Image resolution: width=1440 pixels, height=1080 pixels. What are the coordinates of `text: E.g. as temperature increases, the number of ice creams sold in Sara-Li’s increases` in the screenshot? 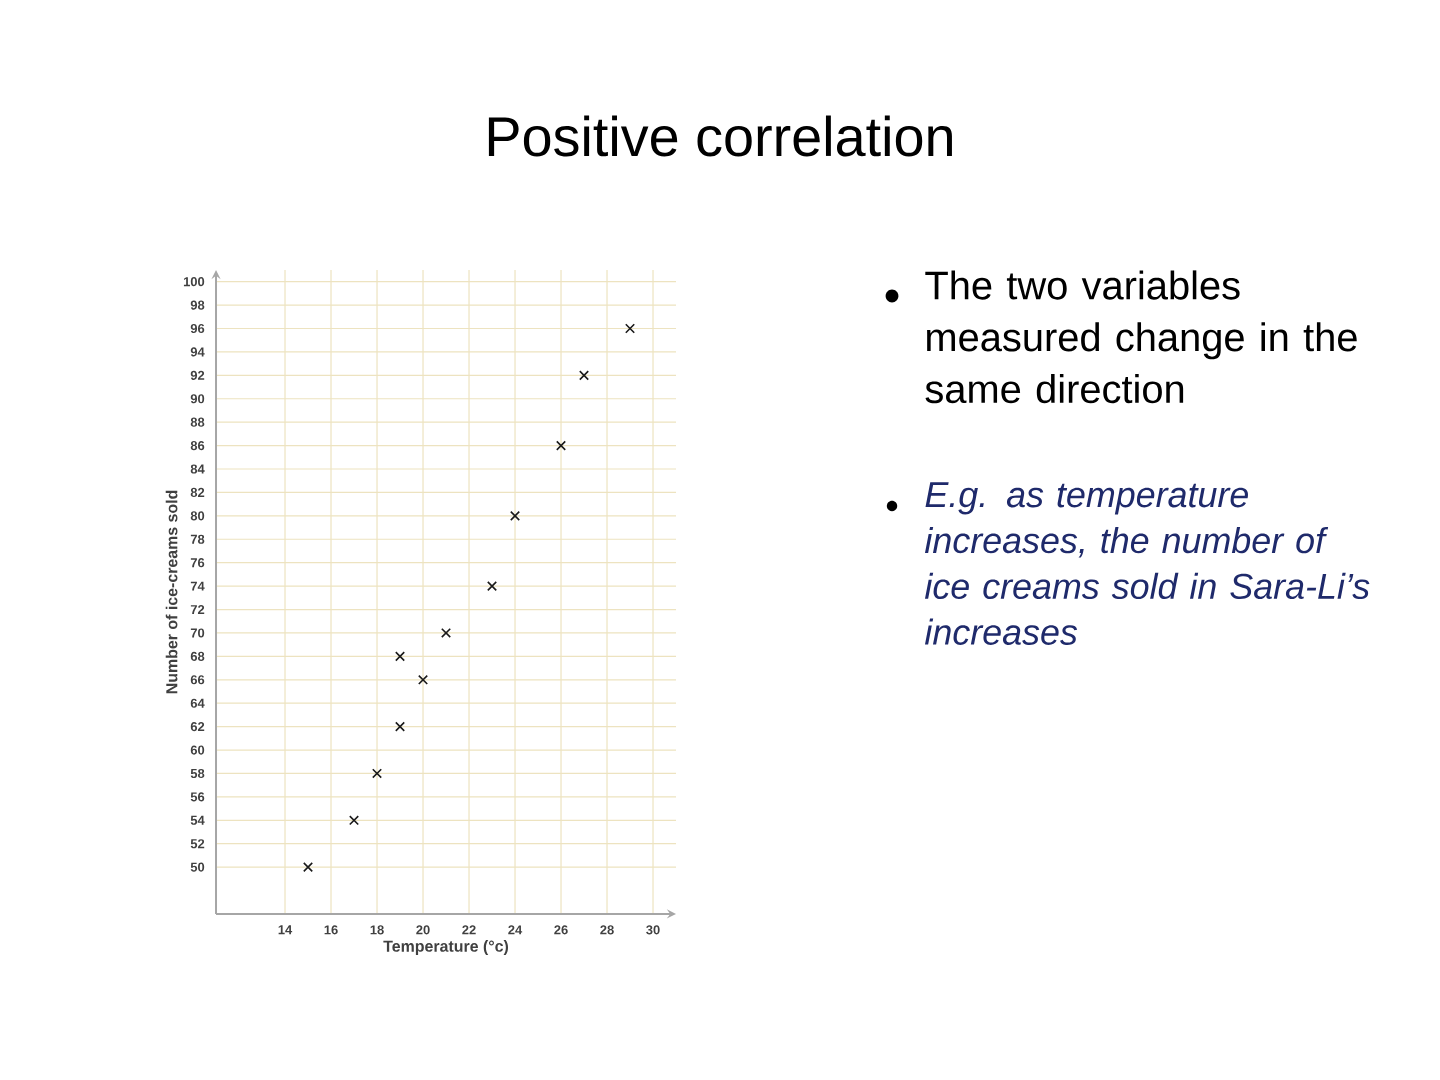 It's located at (1147, 563).